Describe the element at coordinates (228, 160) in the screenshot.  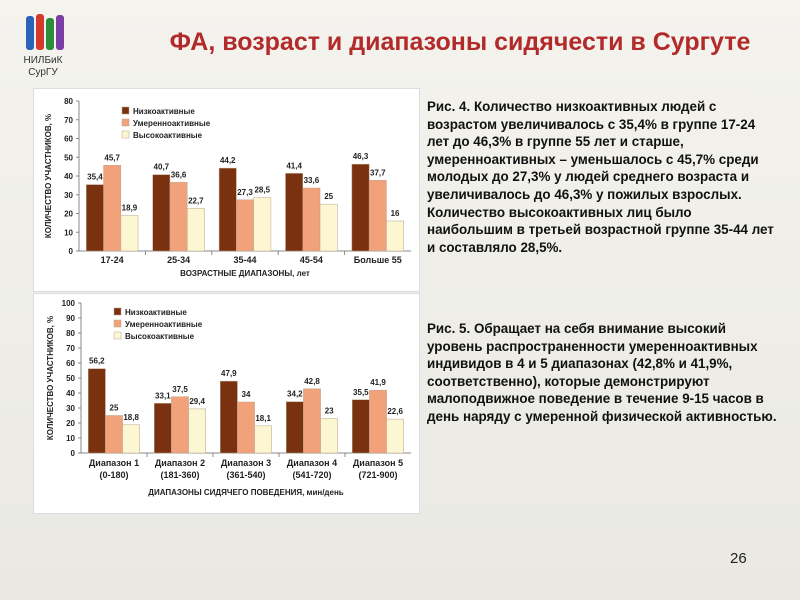
I see `value-label: 44,2` at that location.